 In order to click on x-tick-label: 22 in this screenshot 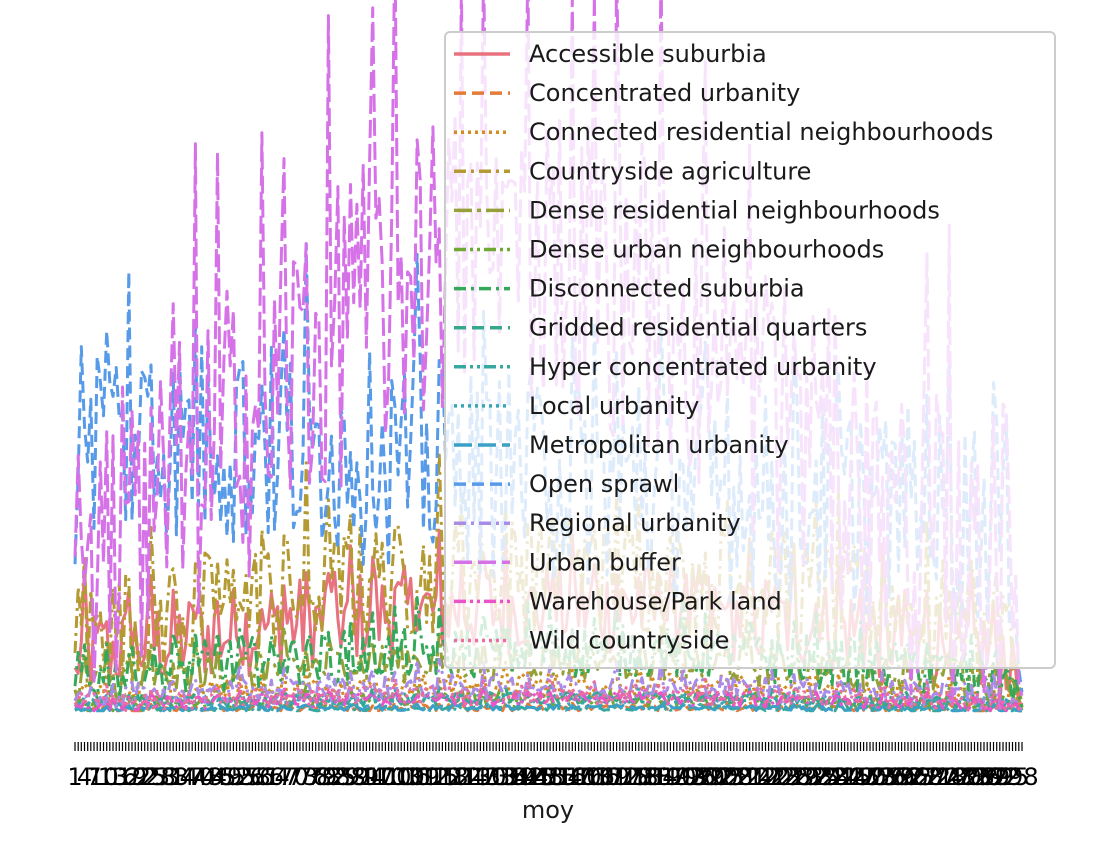, I will do `click(141, 777)`.